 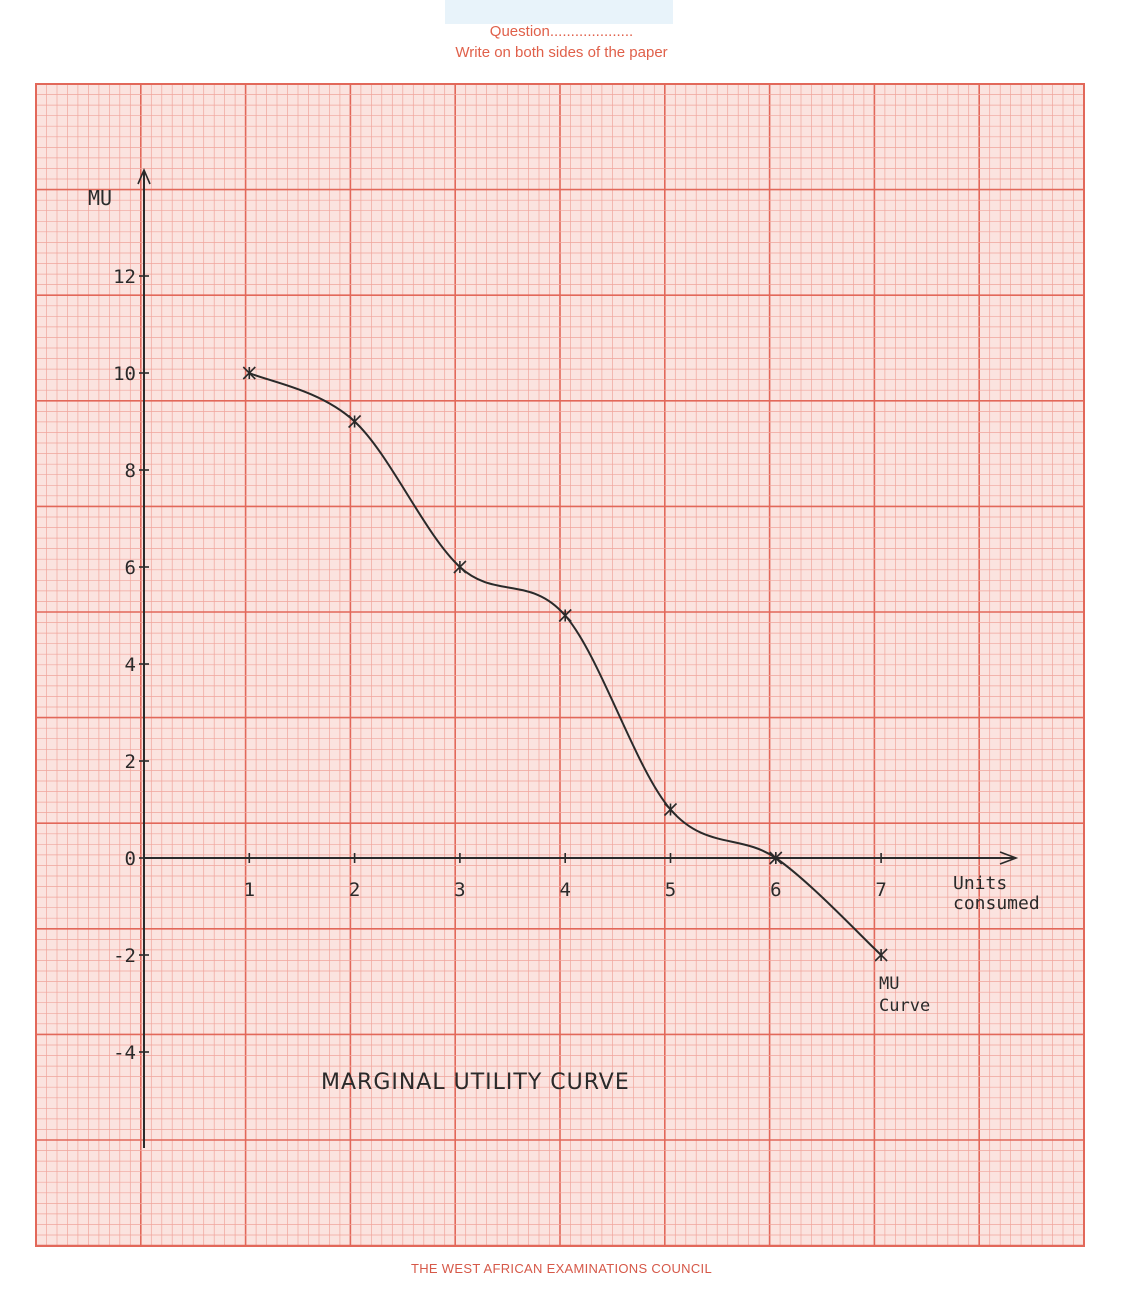 I want to click on y-ticks: 12 10 8 6 4 2 0 -2 -4, so click(x=131, y=665).